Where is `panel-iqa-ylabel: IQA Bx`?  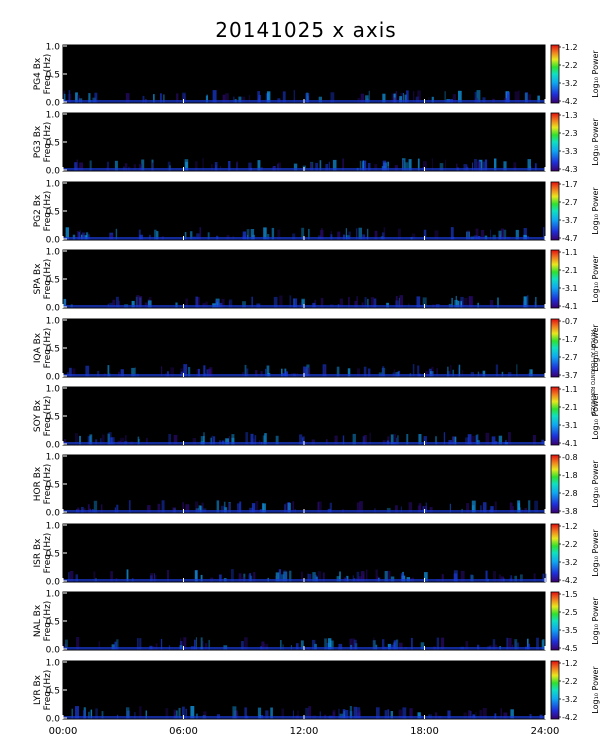 panel-iqa-ylabel: IQA Bx is located at coordinates (38, 347).